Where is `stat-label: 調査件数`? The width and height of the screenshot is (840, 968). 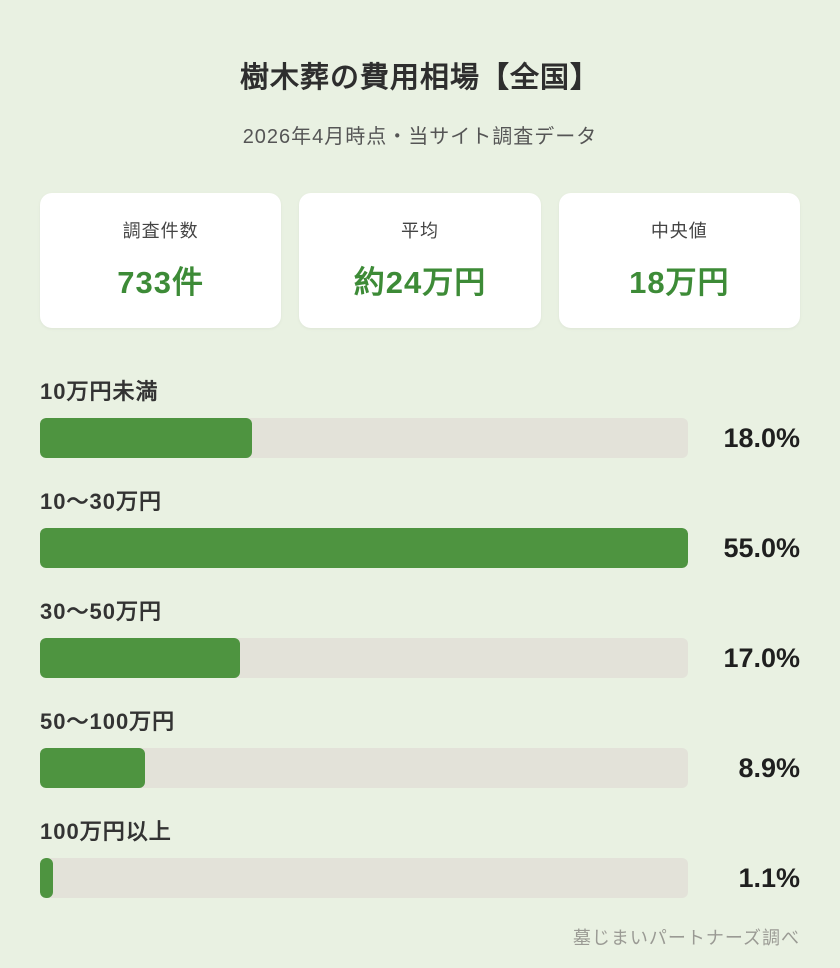
stat-label: 調査件数 is located at coordinates (160, 231).